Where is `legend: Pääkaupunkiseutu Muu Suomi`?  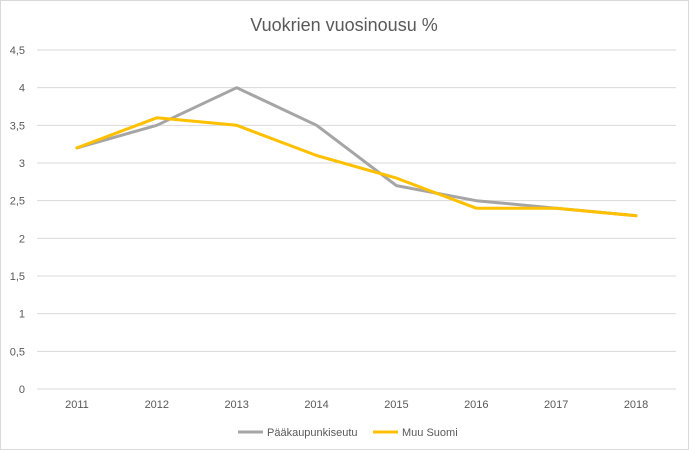
legend: Pääkaupunkiseutu Muu Suomi is located at coordinates (348, 433).